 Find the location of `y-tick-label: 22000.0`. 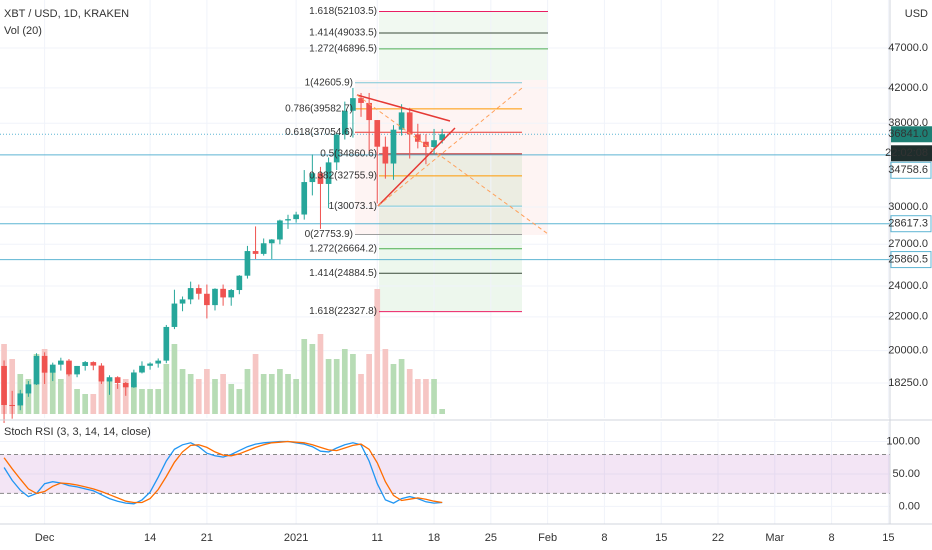

y-tick-label: 22000.0 is located at coordinates (908, 317).